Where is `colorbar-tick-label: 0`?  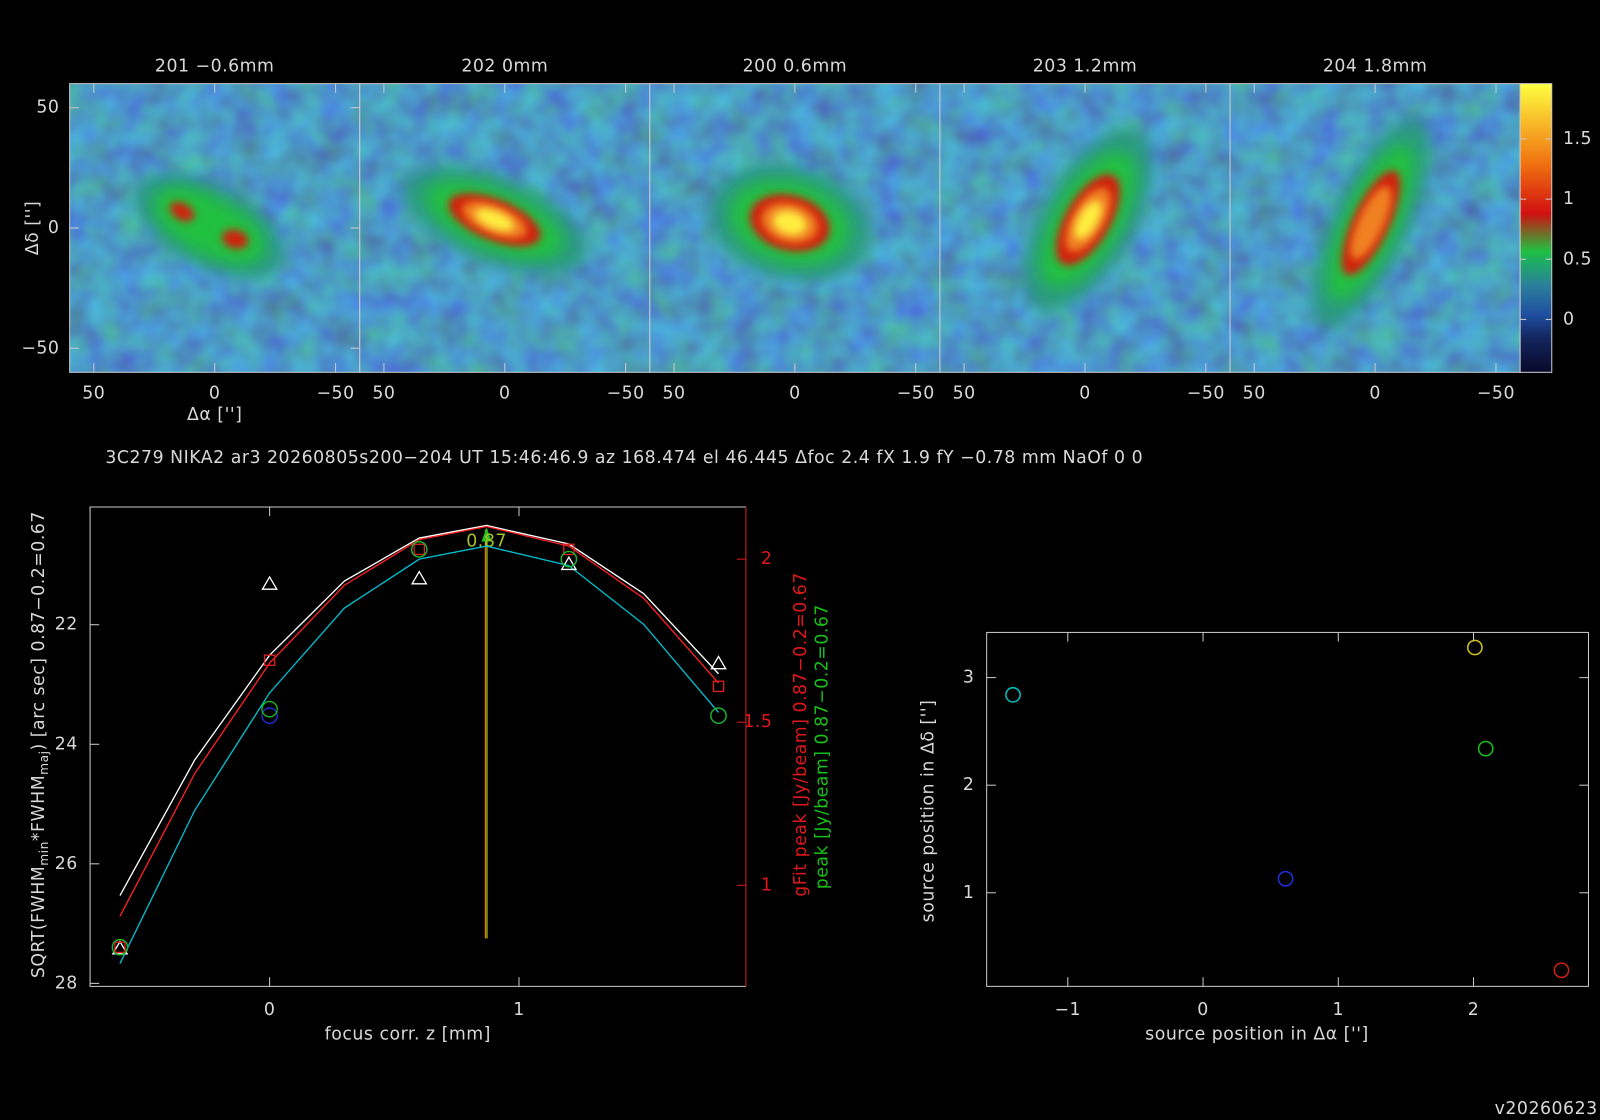 colorbar-tick-label: 0 is located at coordinates (1569, 319).